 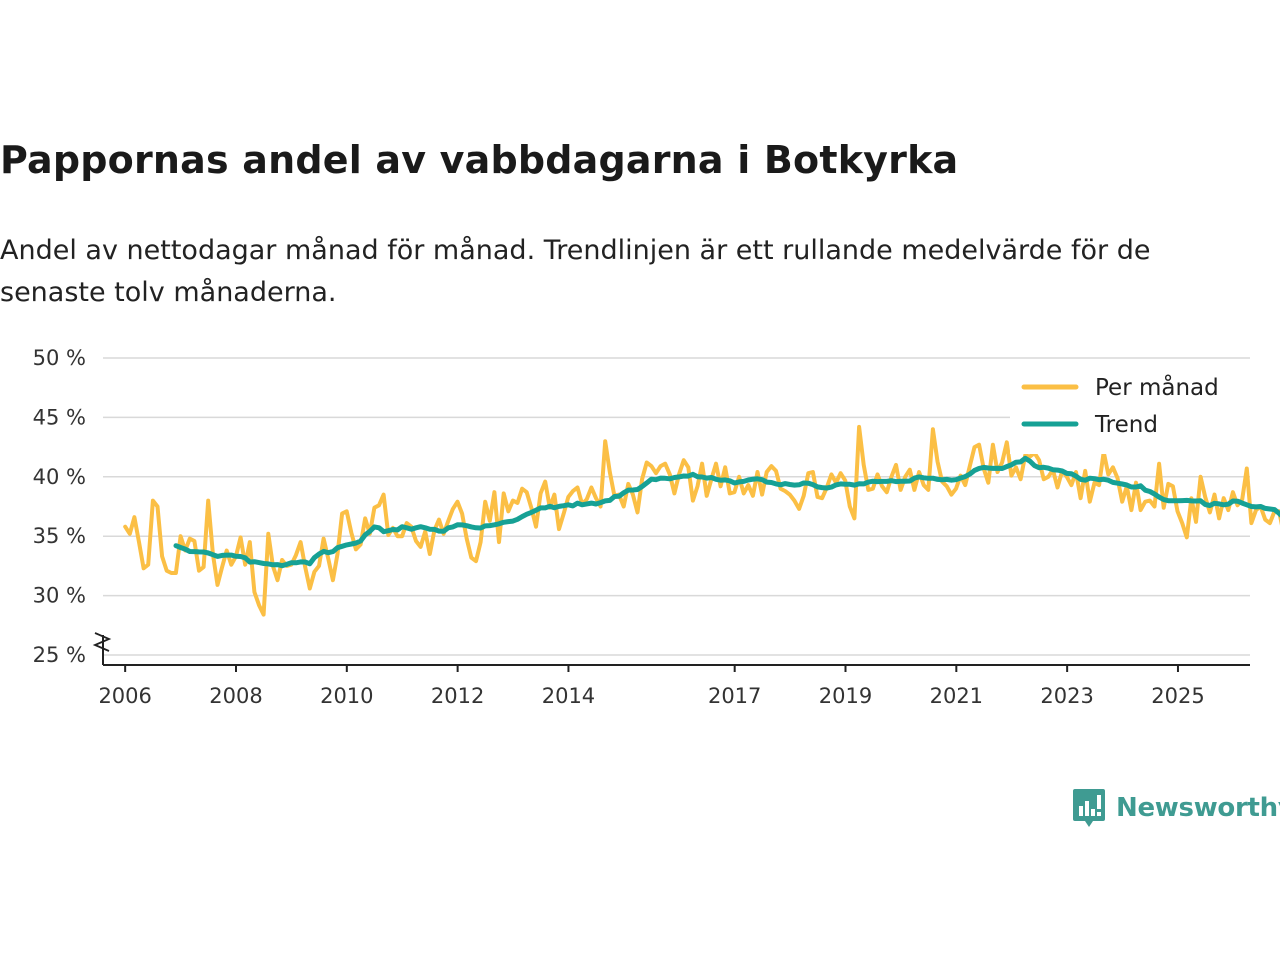 I want to click on x-tick-label: 2008, so click(x=235, y=696).